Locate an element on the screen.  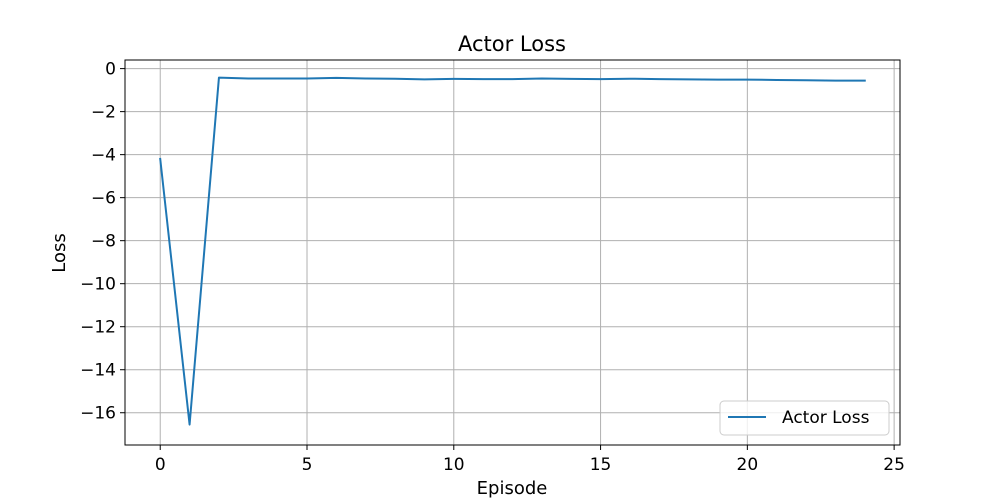
y-tick-label: −16 is located at coordinates (98, 414).